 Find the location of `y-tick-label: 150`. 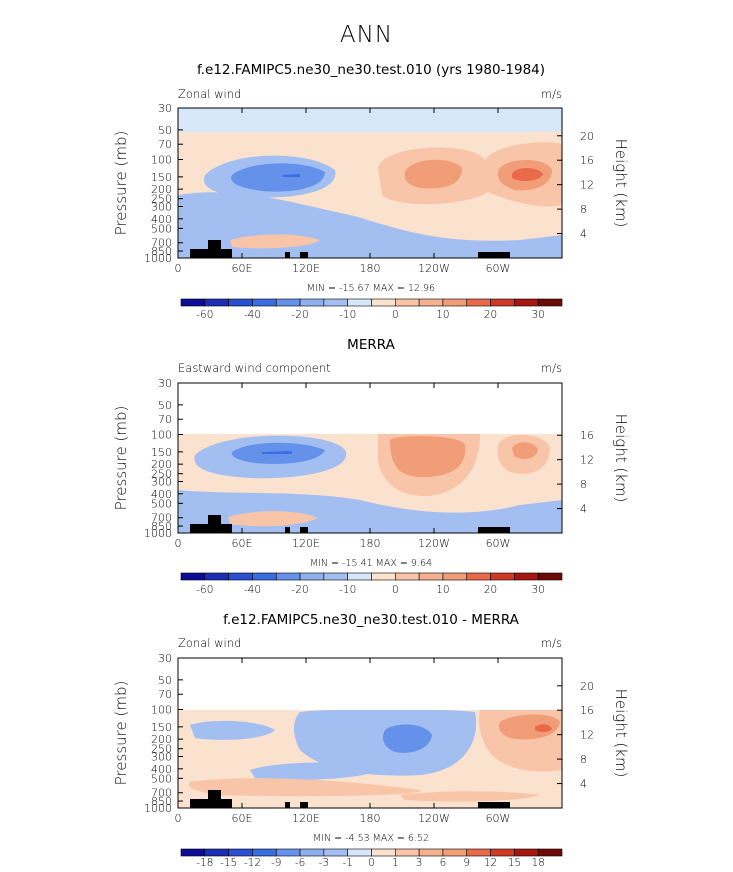

y-tick-label: 150 is located at coordinates (161, 452).